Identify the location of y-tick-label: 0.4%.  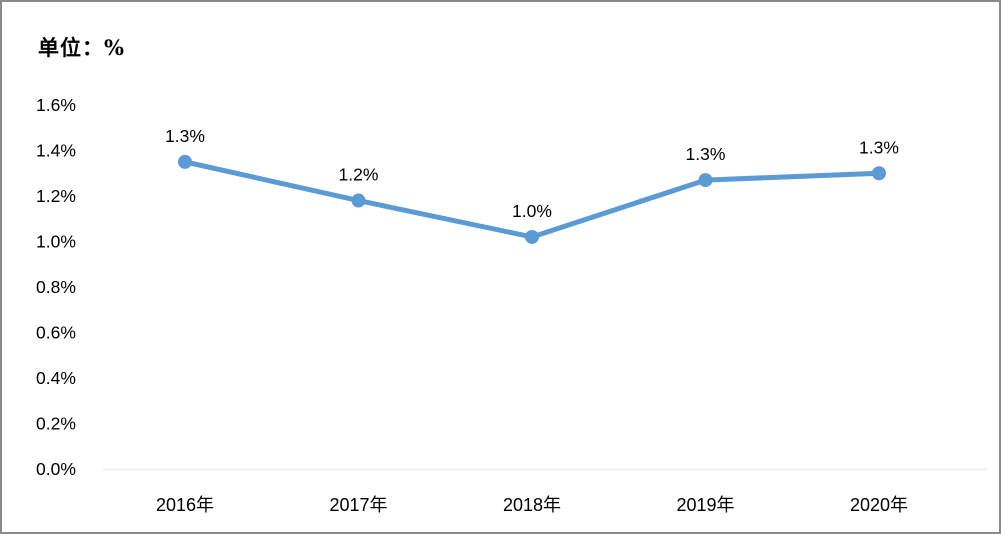
(56, 378).